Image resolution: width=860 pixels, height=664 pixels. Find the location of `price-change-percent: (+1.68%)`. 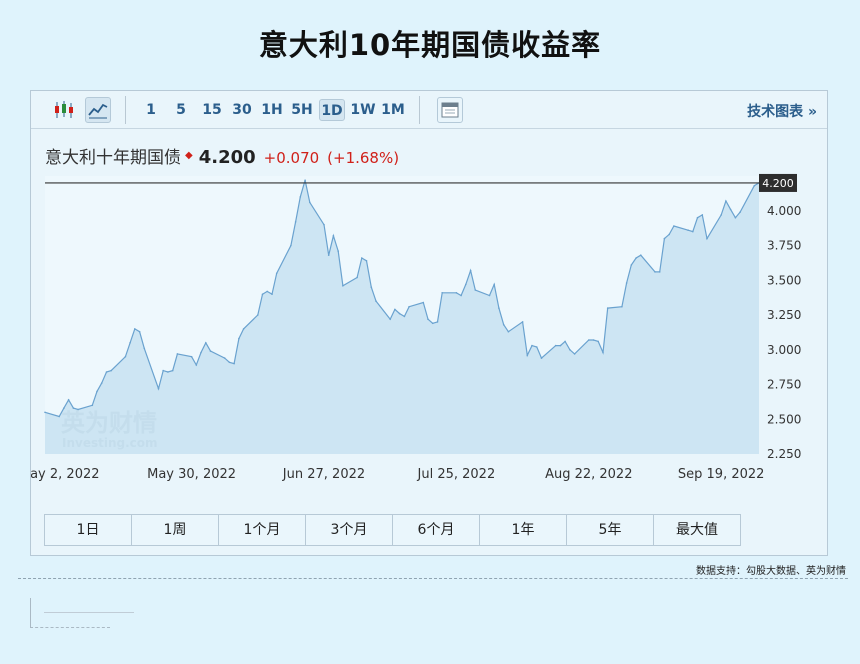

price-change-percent: (+1.68%) is located at coordinates (363, 158).